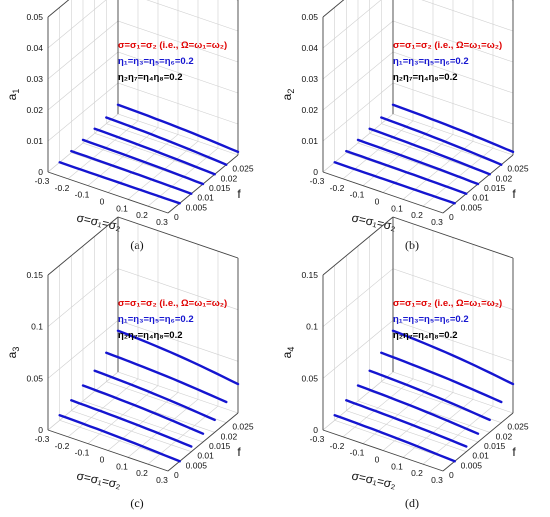  What do you see at coordinates (309, 110) in the screenshot?
I see `z-tick-label: 0.02` at bounding box center [309, 110].